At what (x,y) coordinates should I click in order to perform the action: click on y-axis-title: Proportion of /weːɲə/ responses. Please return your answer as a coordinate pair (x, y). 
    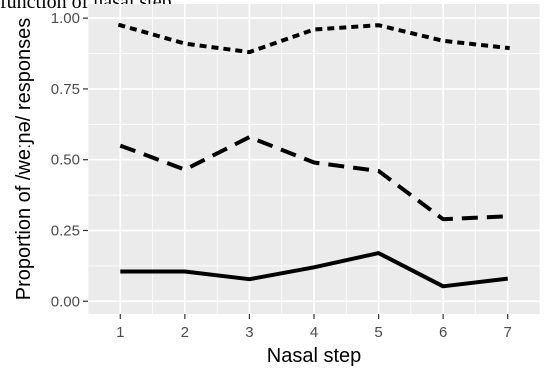
    Looking at the image, I should click on (24, 159).